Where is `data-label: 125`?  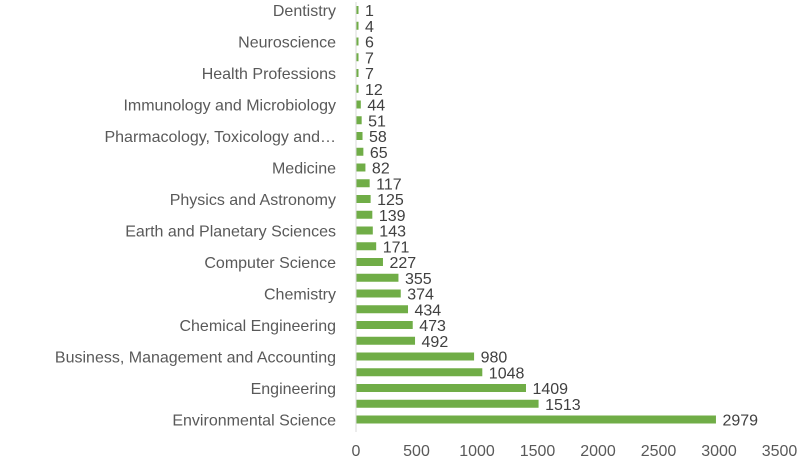 data-label: 125 is located at coordinates (390, 200).